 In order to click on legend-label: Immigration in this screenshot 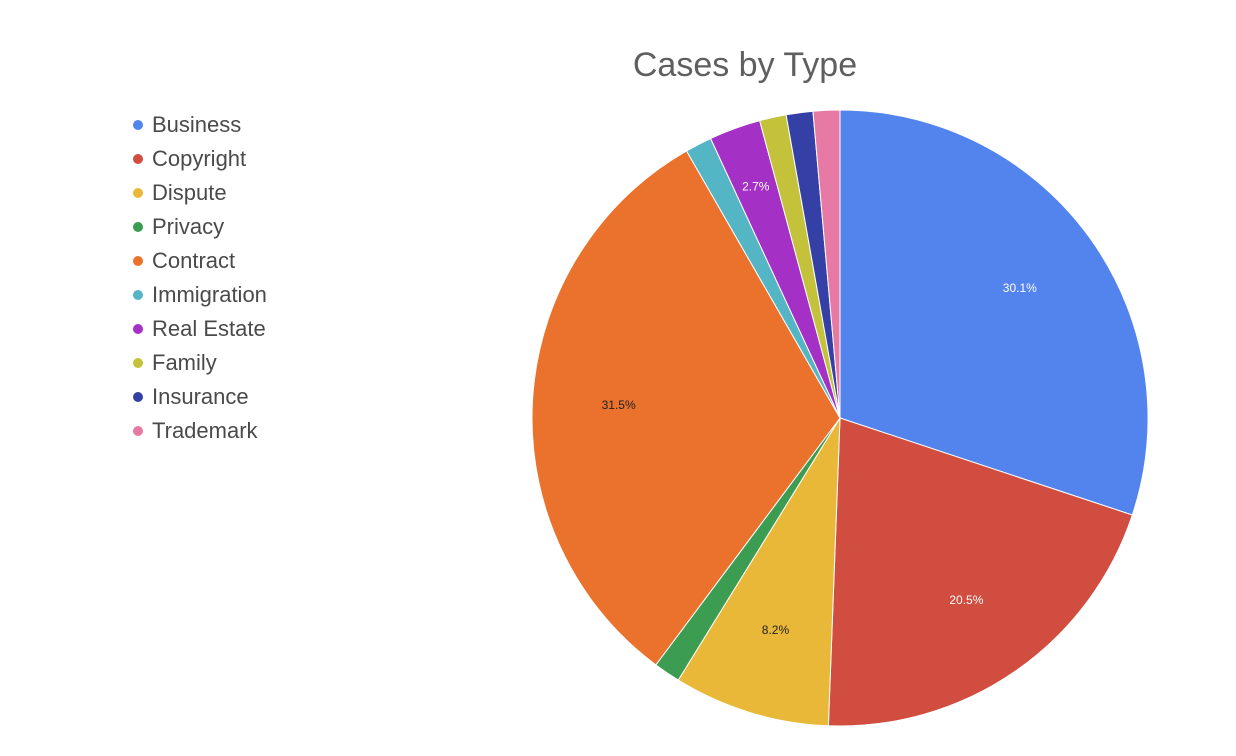, I will do `click(209, 294)`.